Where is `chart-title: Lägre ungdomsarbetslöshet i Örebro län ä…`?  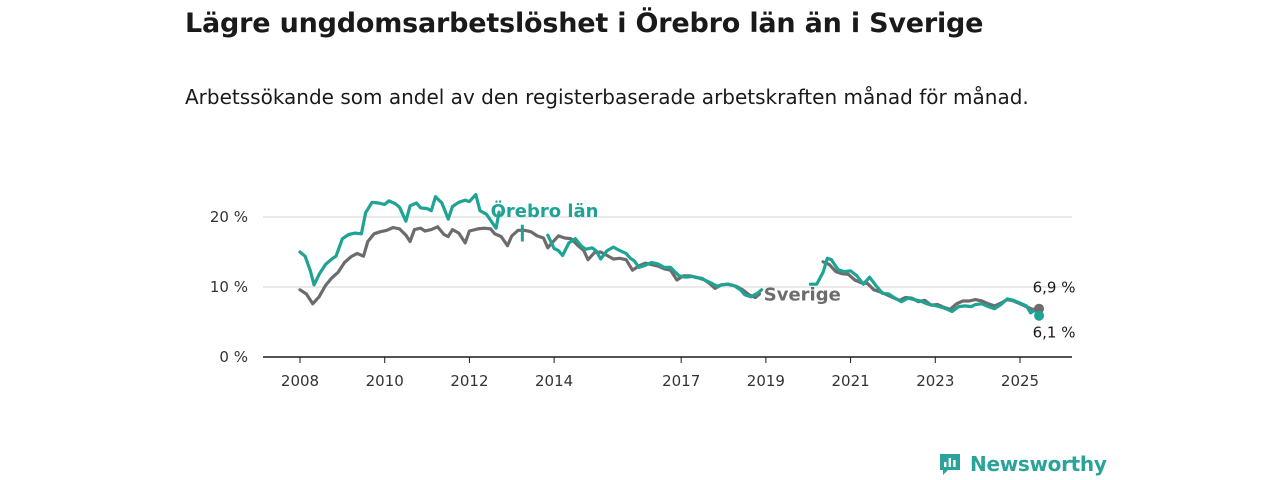
chart-title: Lägre ungdomsarbetslöshet i Örebro län ä… is located at coordinates (584, 23).